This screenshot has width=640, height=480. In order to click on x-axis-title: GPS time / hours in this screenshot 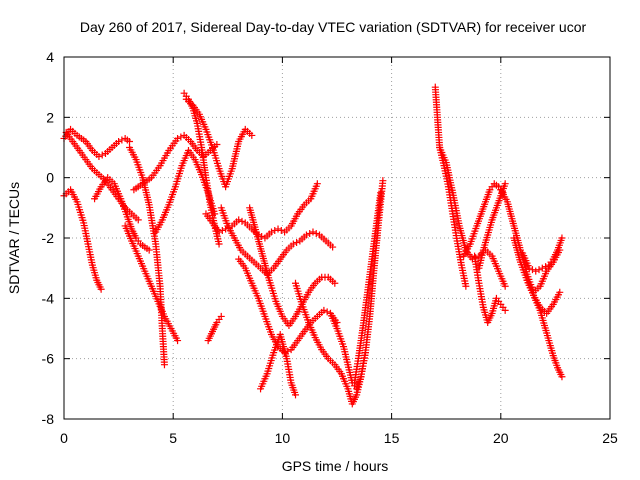, I will do `click(335, 466)`.